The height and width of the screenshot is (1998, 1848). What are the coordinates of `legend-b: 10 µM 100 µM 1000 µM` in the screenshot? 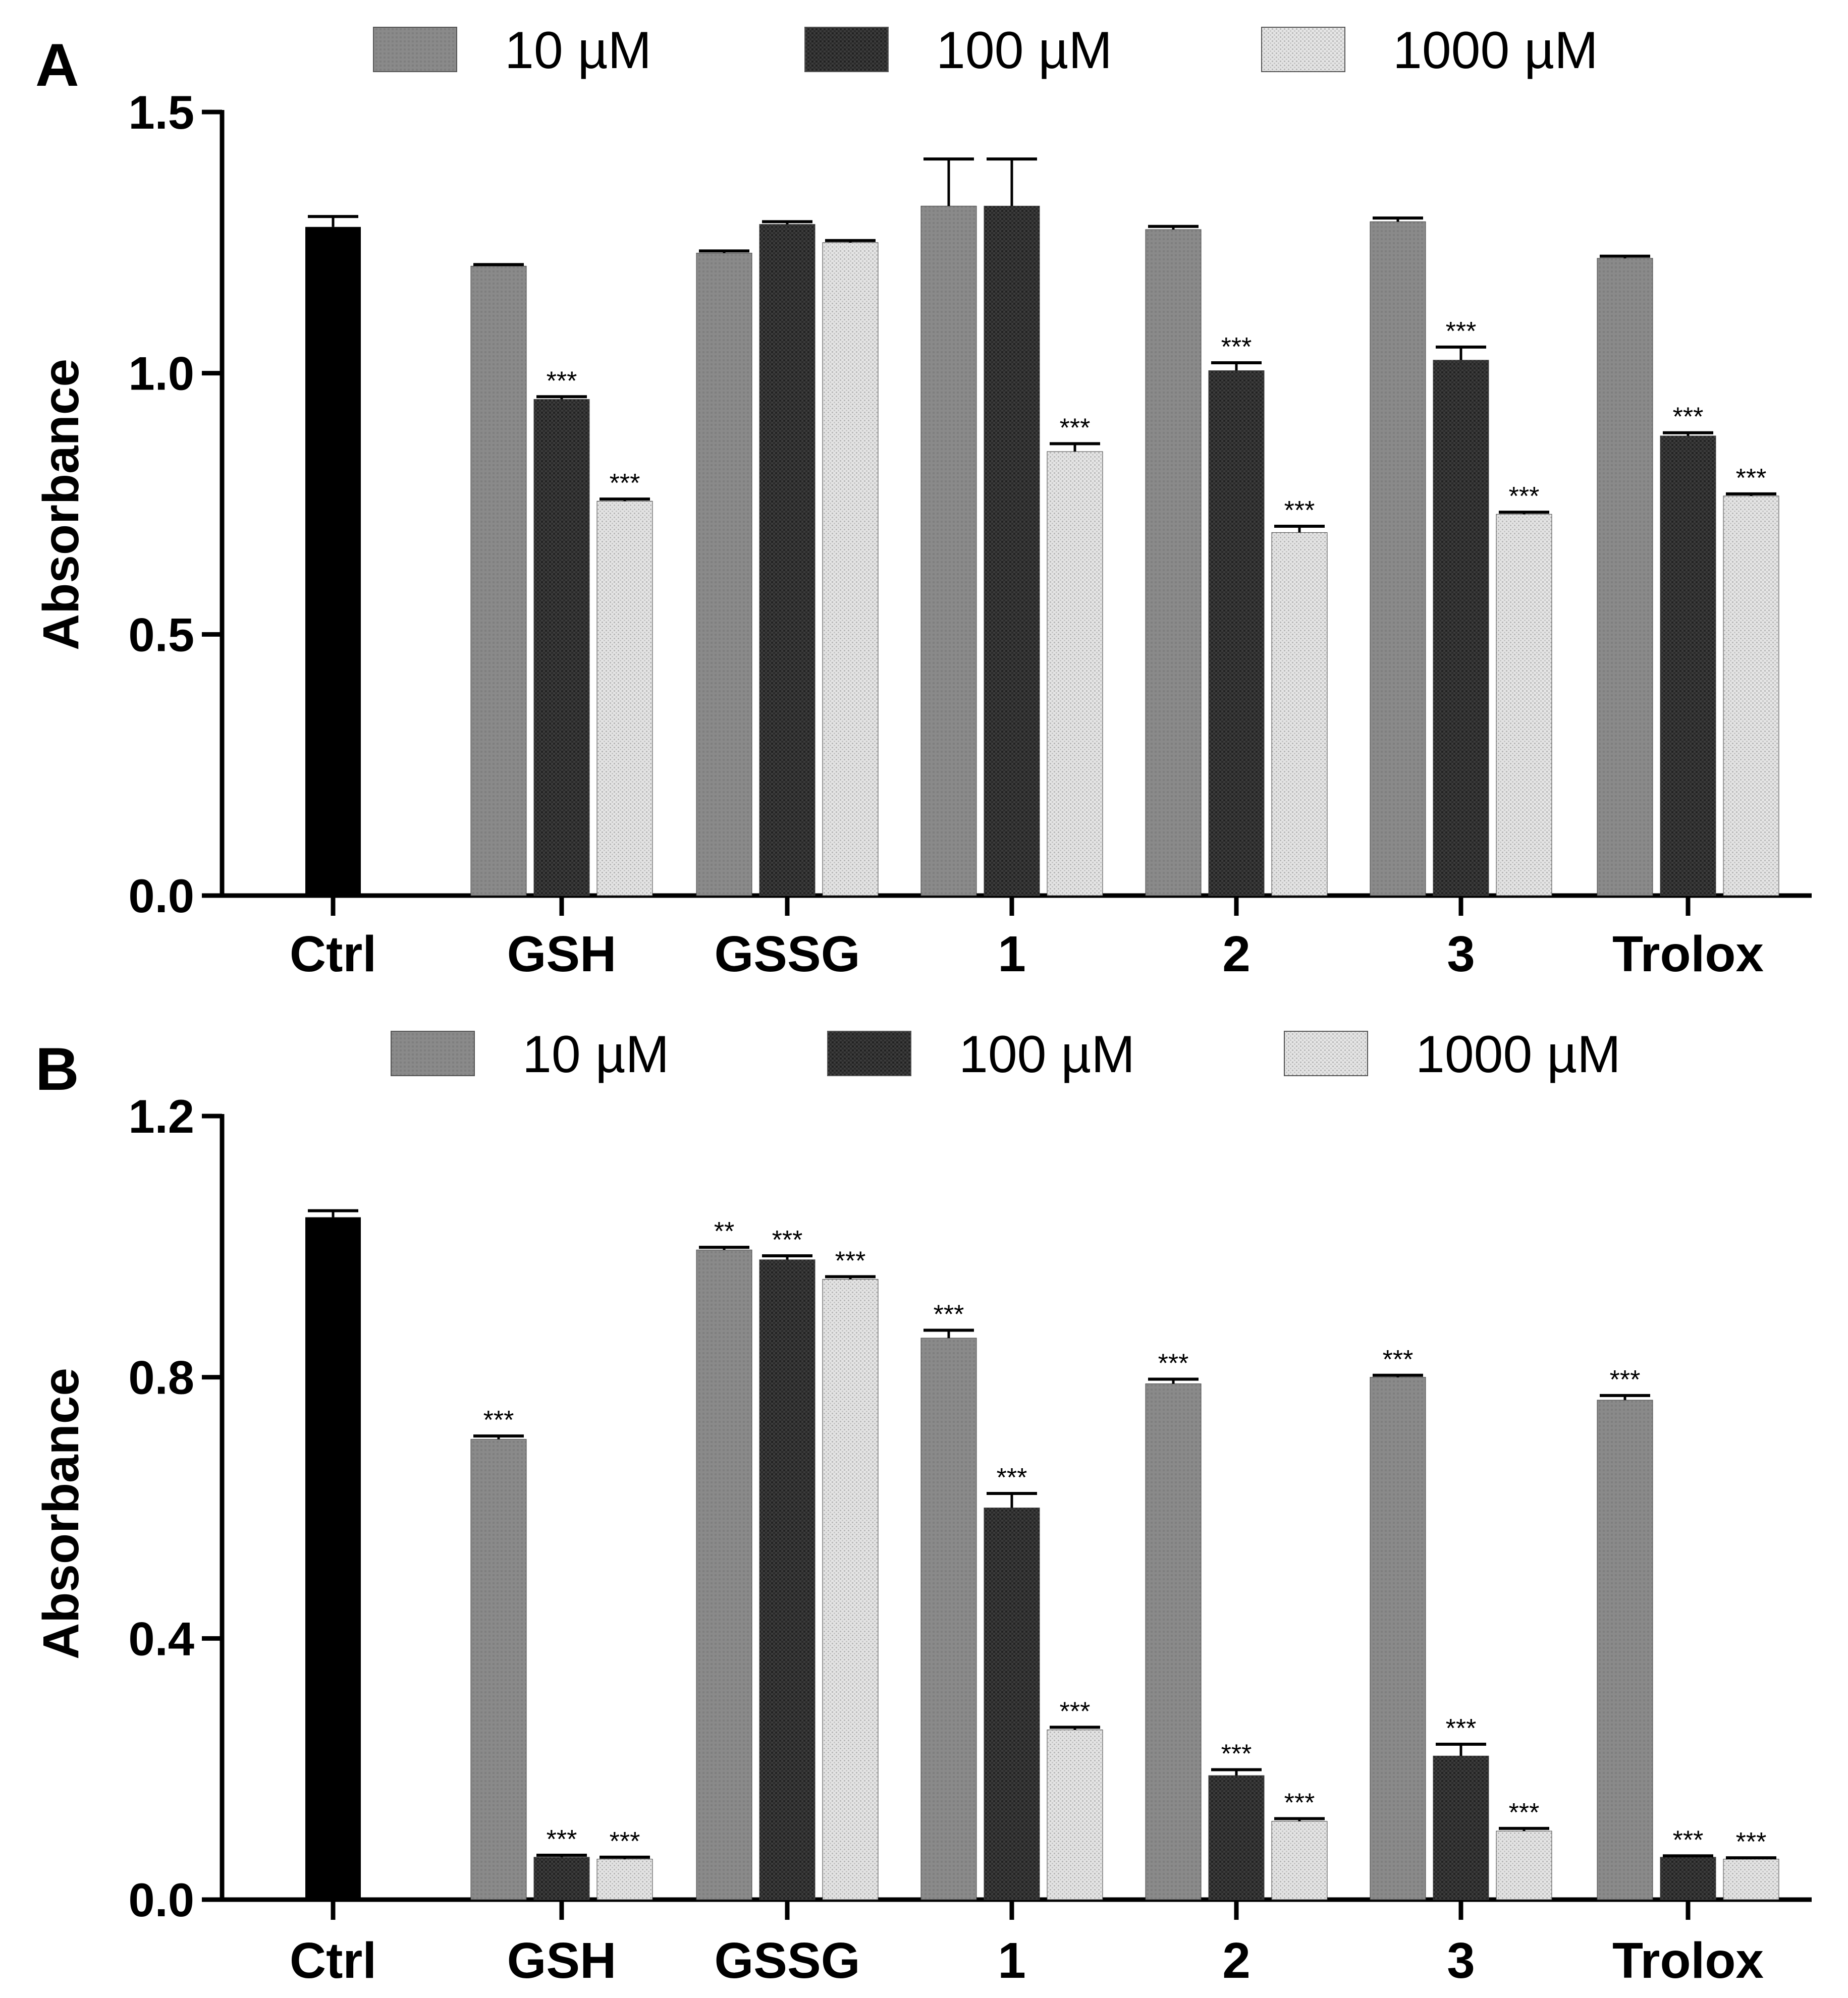 It's located at (1006, 1054).